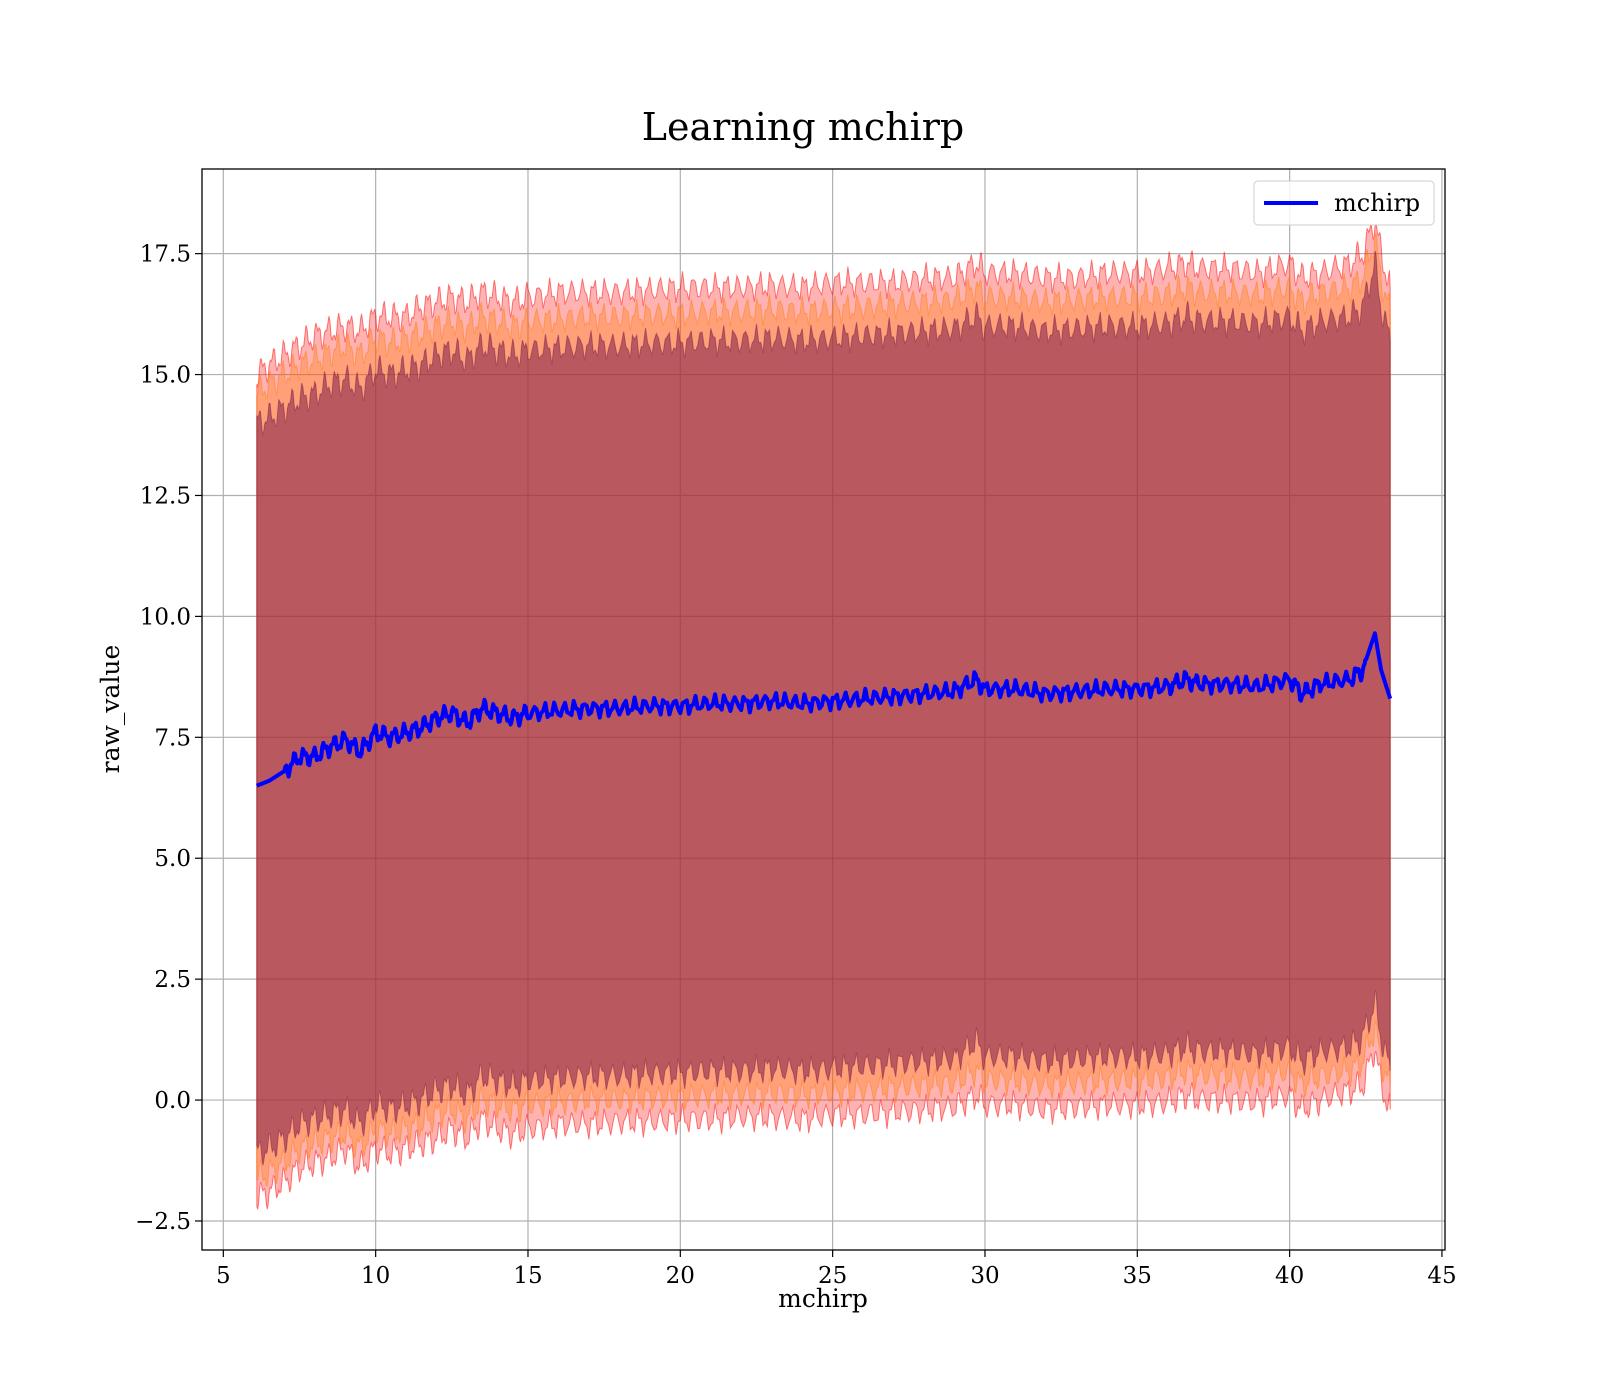 This screenshot has height=1400, width=1600. What do you see at coordinates (165, 617) in the screenshot?
I see `y-tick-label: 10.0` at bounding box center [165, 617].